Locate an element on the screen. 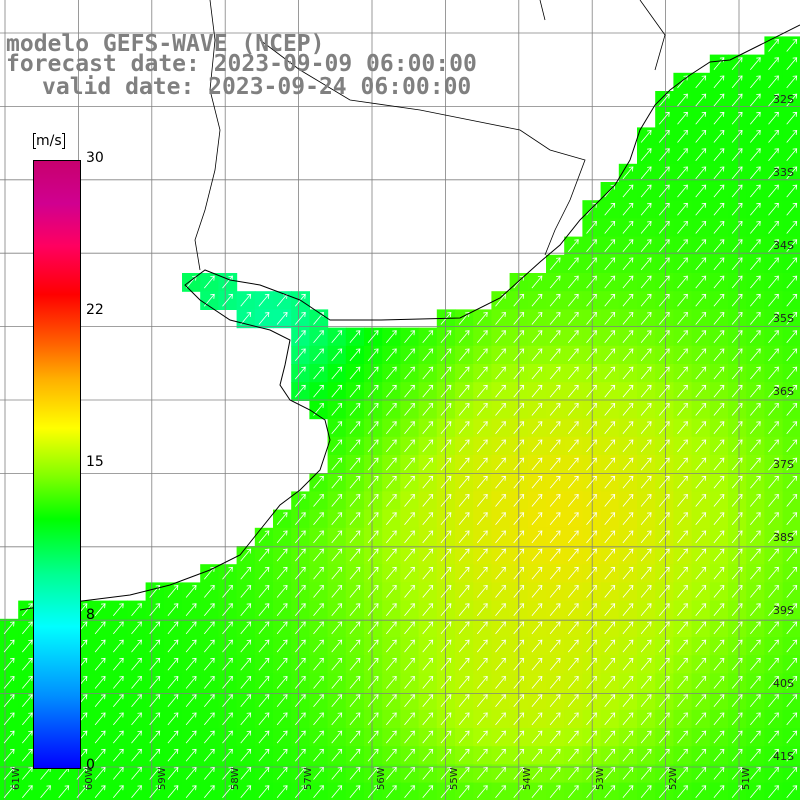 The width and height of the screenshot is (800, 800). lat-label: 39S is located at coordinates (783, 610).